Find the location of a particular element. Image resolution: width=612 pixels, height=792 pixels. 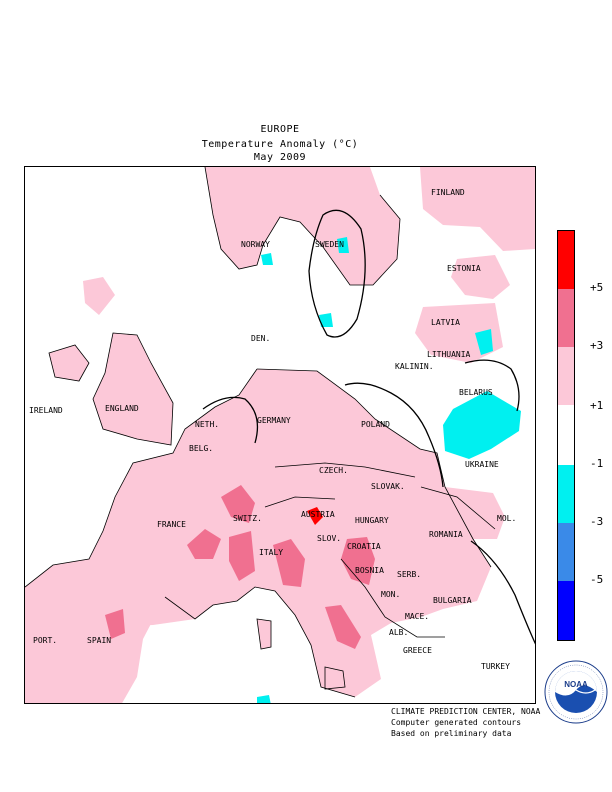

scotland-warm-area is located at coordinates (99, 296).